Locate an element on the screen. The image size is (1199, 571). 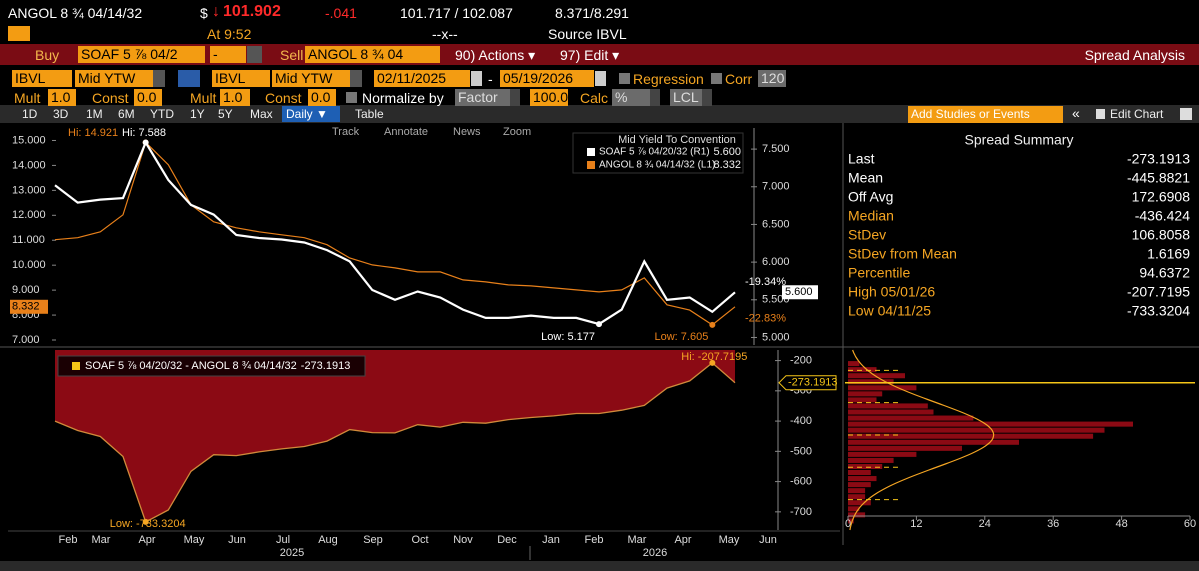
chart-tool: Zoom is located at coordinates (517, 132).